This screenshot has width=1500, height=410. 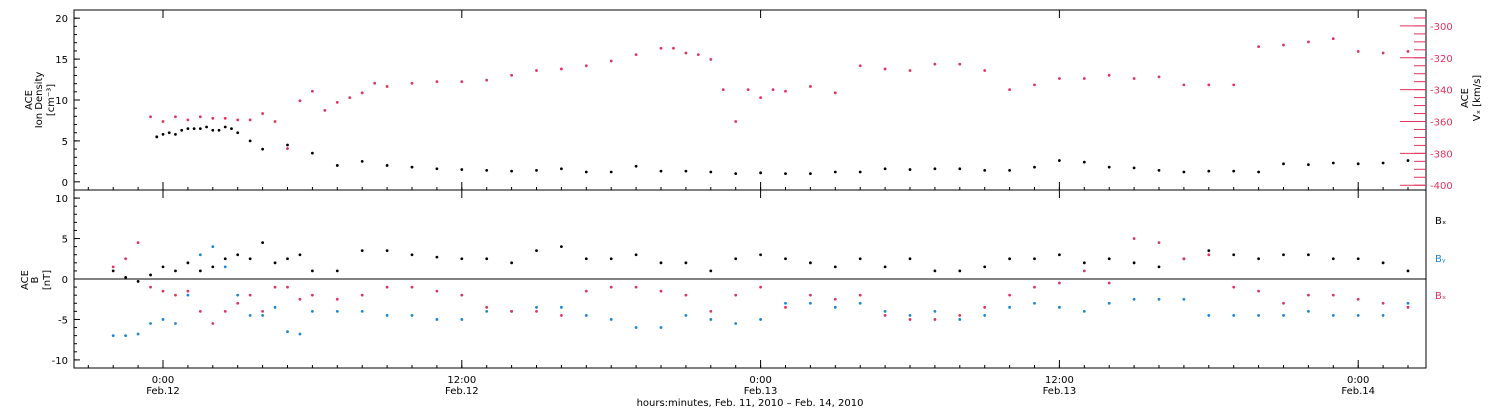 I want to click on b-ylabel: ACE B [nT], so click(x=36, y=280).